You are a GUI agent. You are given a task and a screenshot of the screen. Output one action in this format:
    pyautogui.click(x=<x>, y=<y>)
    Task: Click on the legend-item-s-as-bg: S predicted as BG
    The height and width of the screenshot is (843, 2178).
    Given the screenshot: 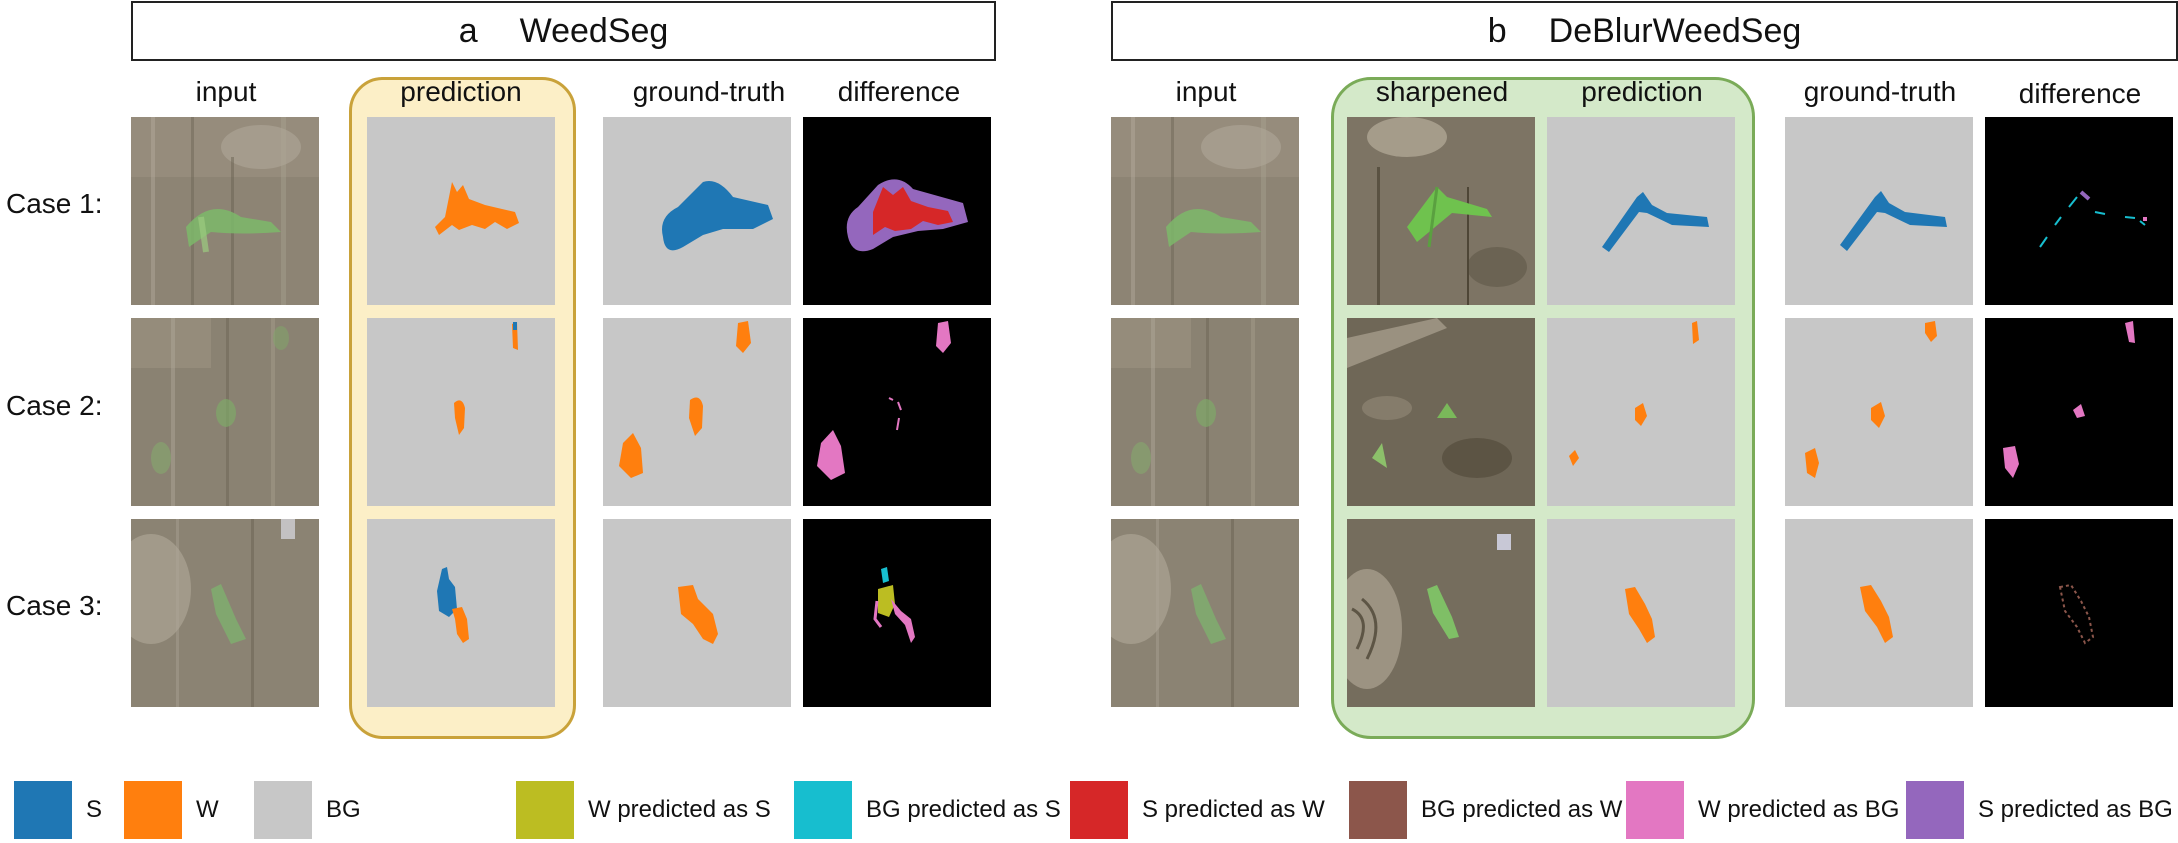 What is the action you would take?
    pyautogui.click(x=2039, y=810)
    